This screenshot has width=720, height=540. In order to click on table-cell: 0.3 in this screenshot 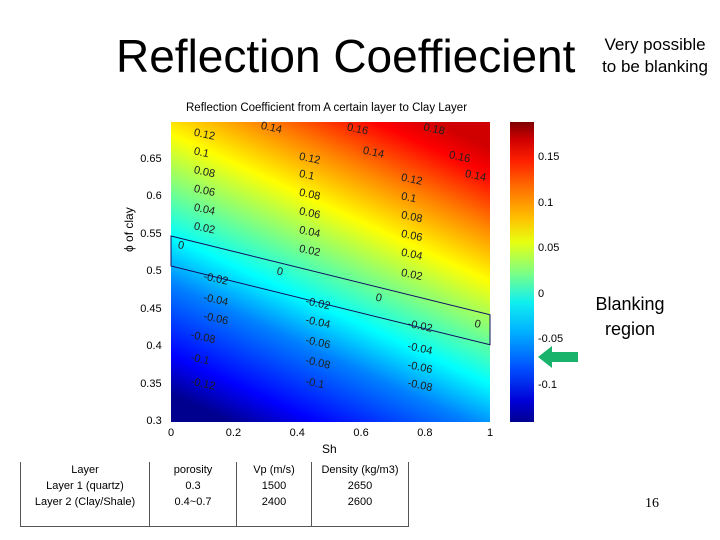, I will do `click(193, 486)`.